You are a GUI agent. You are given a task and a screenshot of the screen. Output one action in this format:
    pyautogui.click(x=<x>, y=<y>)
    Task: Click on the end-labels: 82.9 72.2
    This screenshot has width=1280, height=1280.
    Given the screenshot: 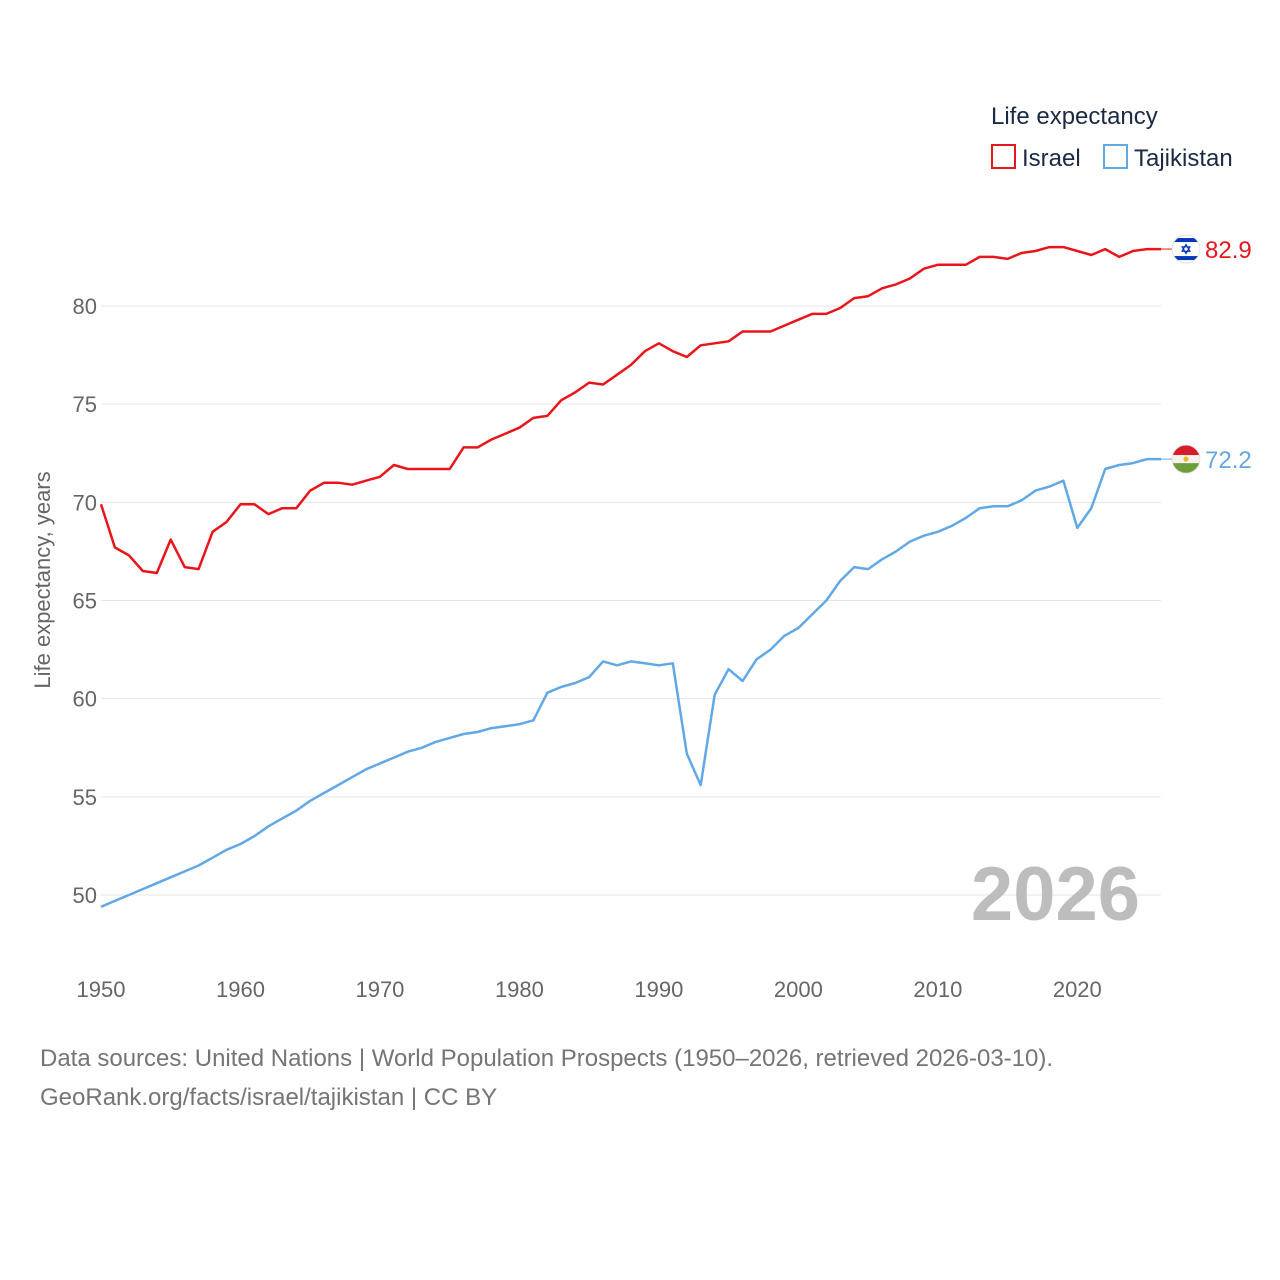 What is the action you would take?
    pyautogui.click(x=1206, y=354)
    